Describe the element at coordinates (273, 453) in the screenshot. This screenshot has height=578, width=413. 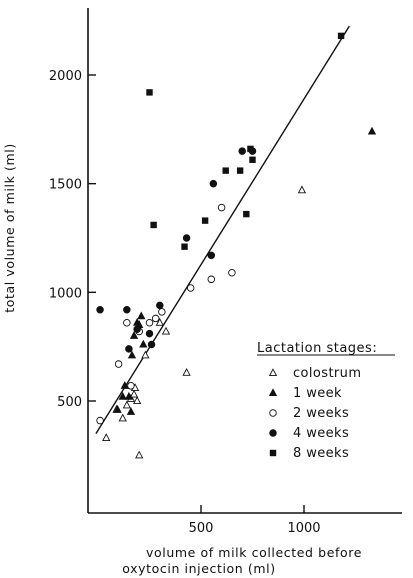
I see `legend-marker-8-weeks` at that location.